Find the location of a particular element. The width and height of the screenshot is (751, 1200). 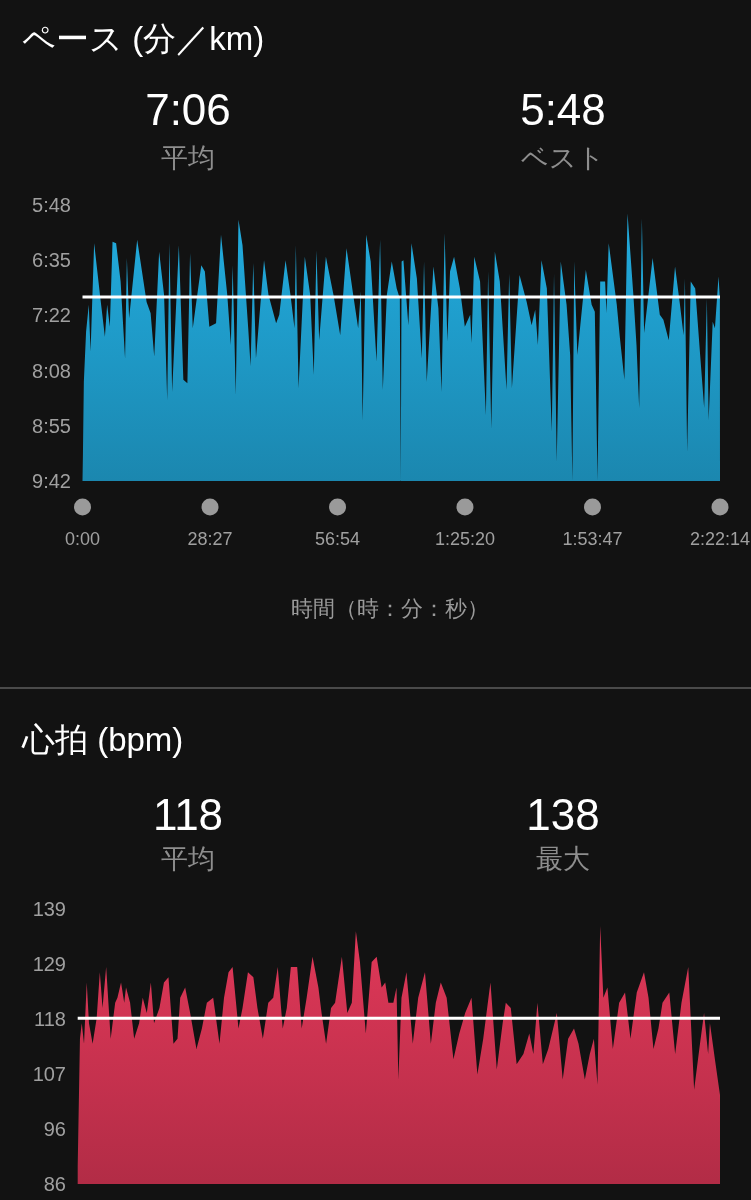

y-tick-label: 5:48 is located at coordinates (51, 205).